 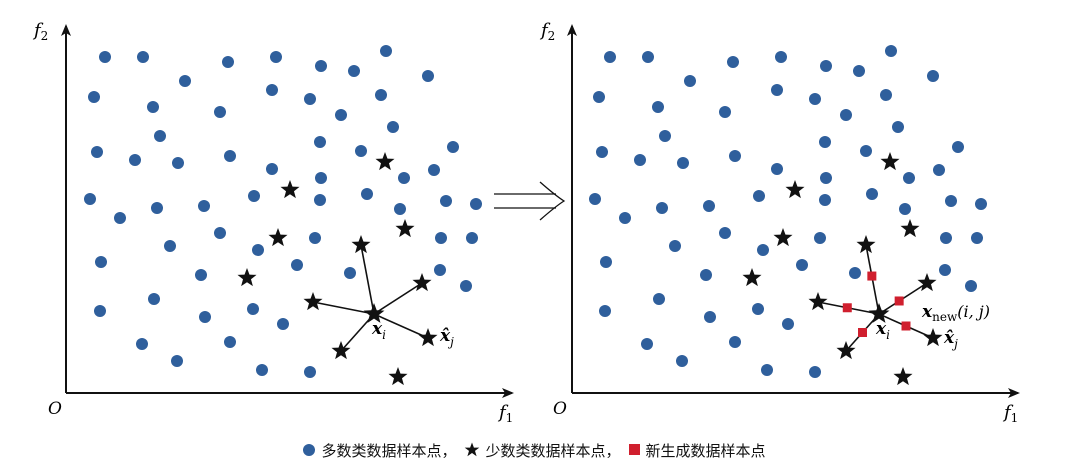 I want to click on neighbor-point-label-left: x̂j, so click(x=446, y=337).